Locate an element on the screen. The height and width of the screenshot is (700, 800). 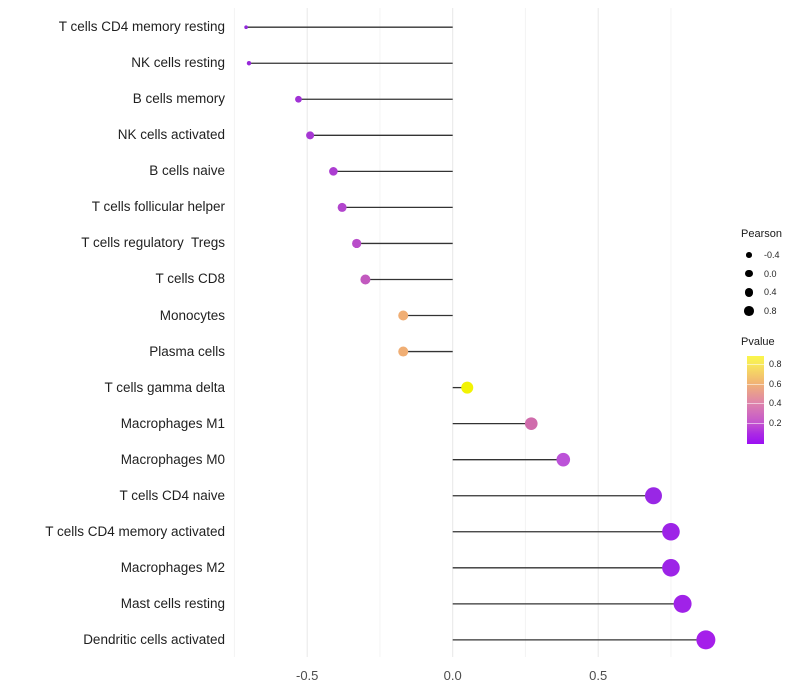
pvalue-tick-label: 0.2 is located at coordinates (775, 422).